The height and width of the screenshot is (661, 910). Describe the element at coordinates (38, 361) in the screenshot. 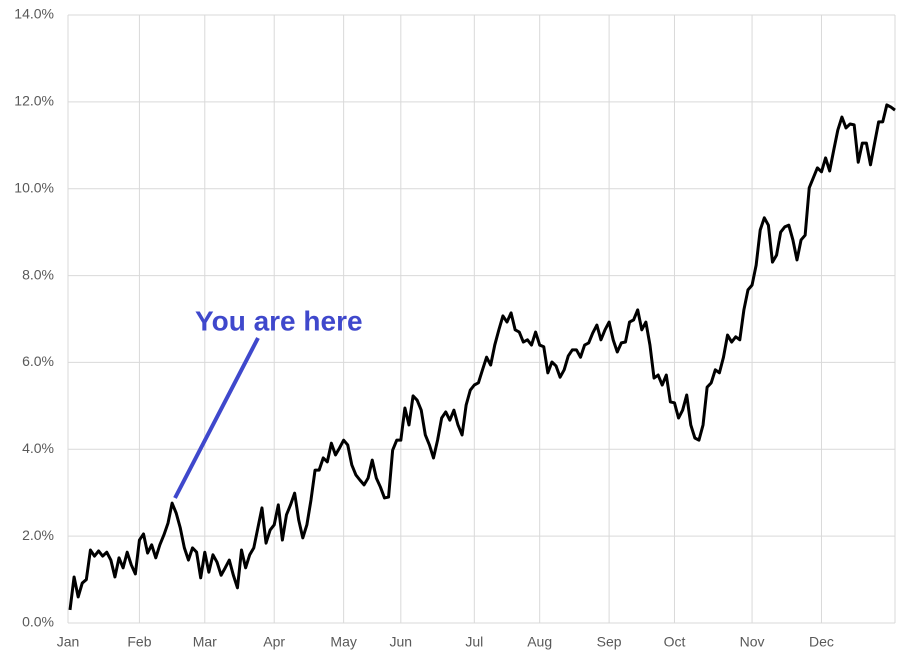

I see `y-tick-label: 6.0%` at that location.